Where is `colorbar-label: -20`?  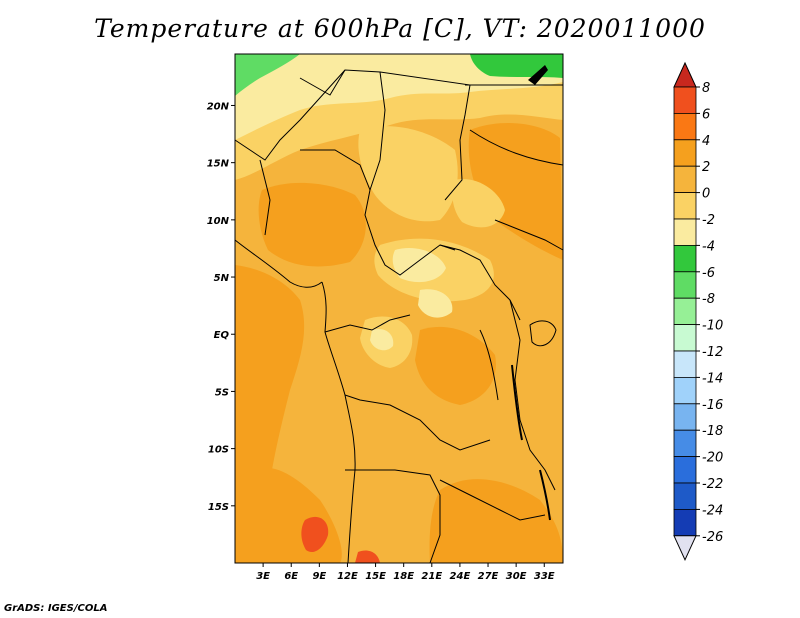 colorbar-label: -20 is located at coordinates (712, 458).